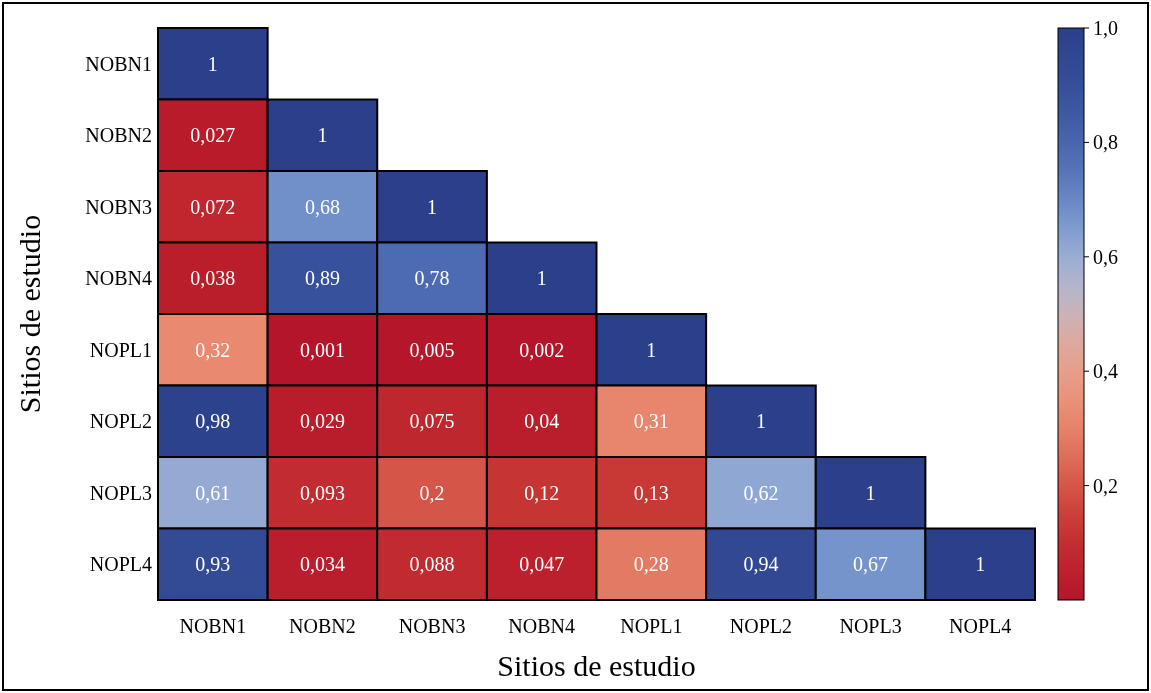  I want to click on data-label: 0,13, so click(651, 492).